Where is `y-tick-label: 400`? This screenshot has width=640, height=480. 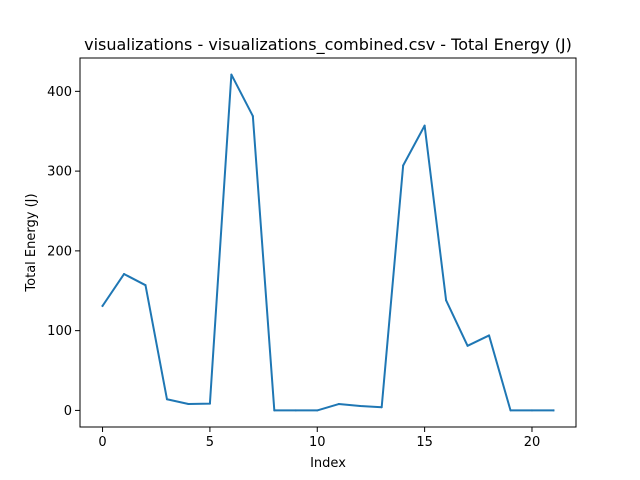
y-tick-label: 400 is located at coordinates (59, 92).